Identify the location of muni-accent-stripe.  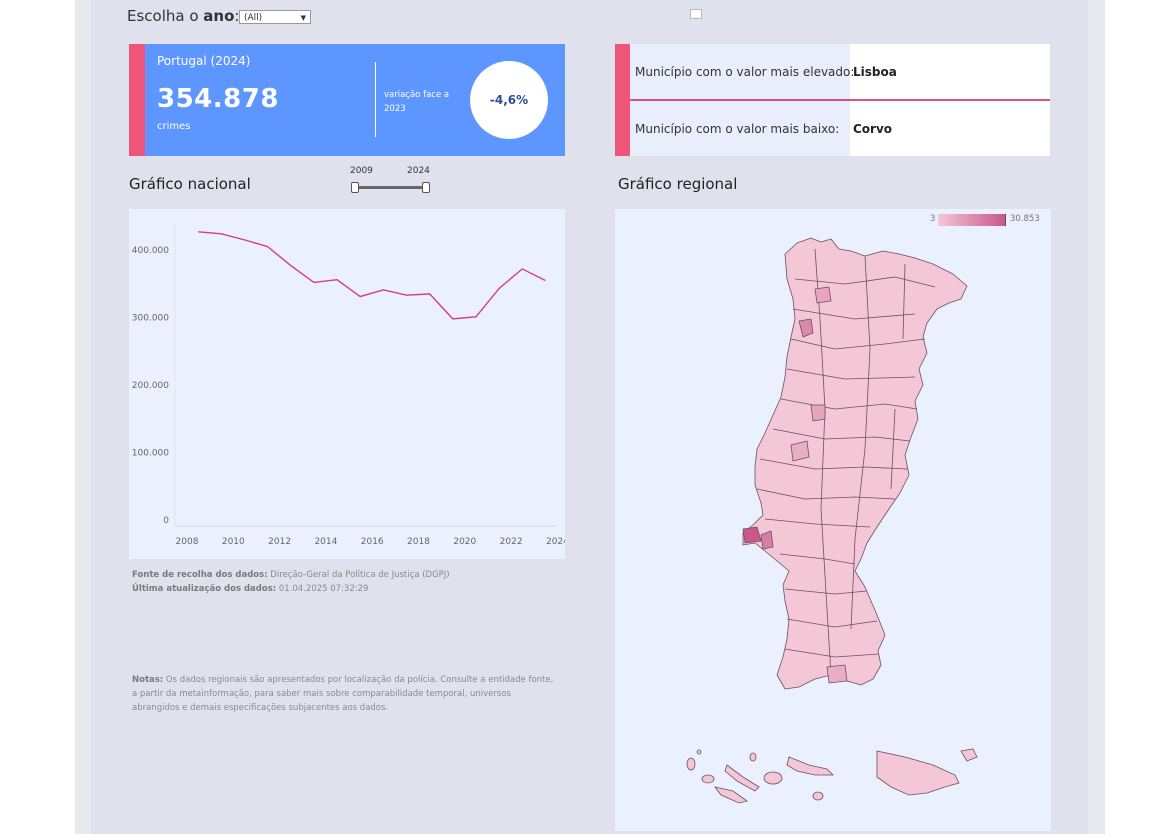
(622, 100).